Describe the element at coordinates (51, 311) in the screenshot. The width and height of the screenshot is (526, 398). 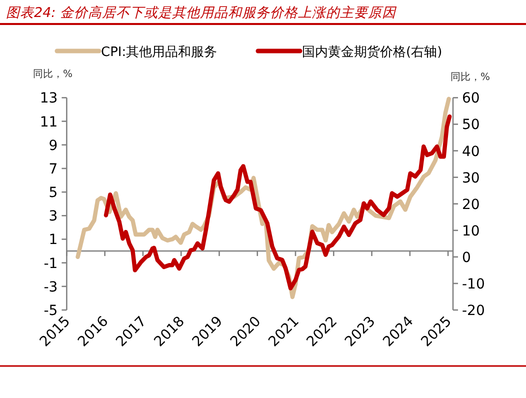
I see `y-tick-label: -5` at that location.